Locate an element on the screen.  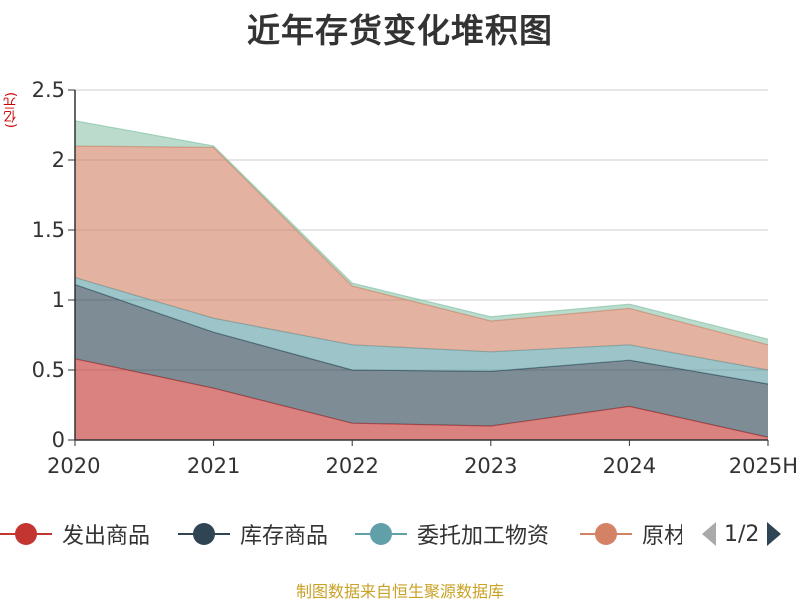
chart-title: 近年存货变化堆积图 is located at coordinates (400, 30).